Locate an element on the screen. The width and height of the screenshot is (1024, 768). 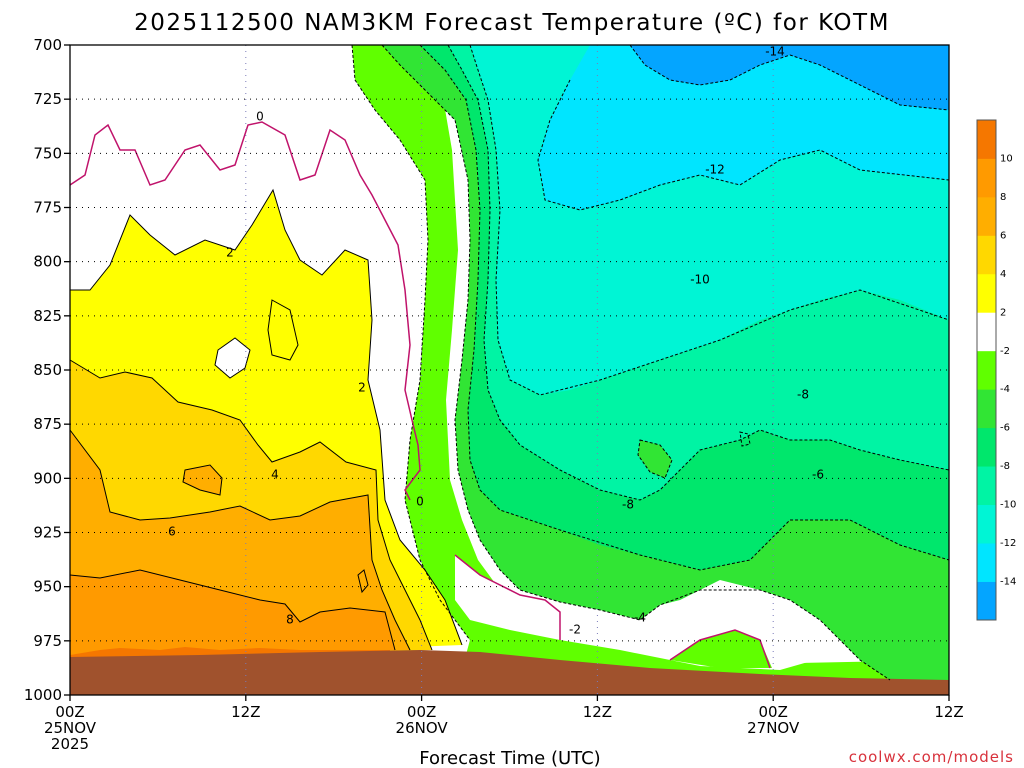
y-tick-label: 700 is located at coordinates (47, 45).